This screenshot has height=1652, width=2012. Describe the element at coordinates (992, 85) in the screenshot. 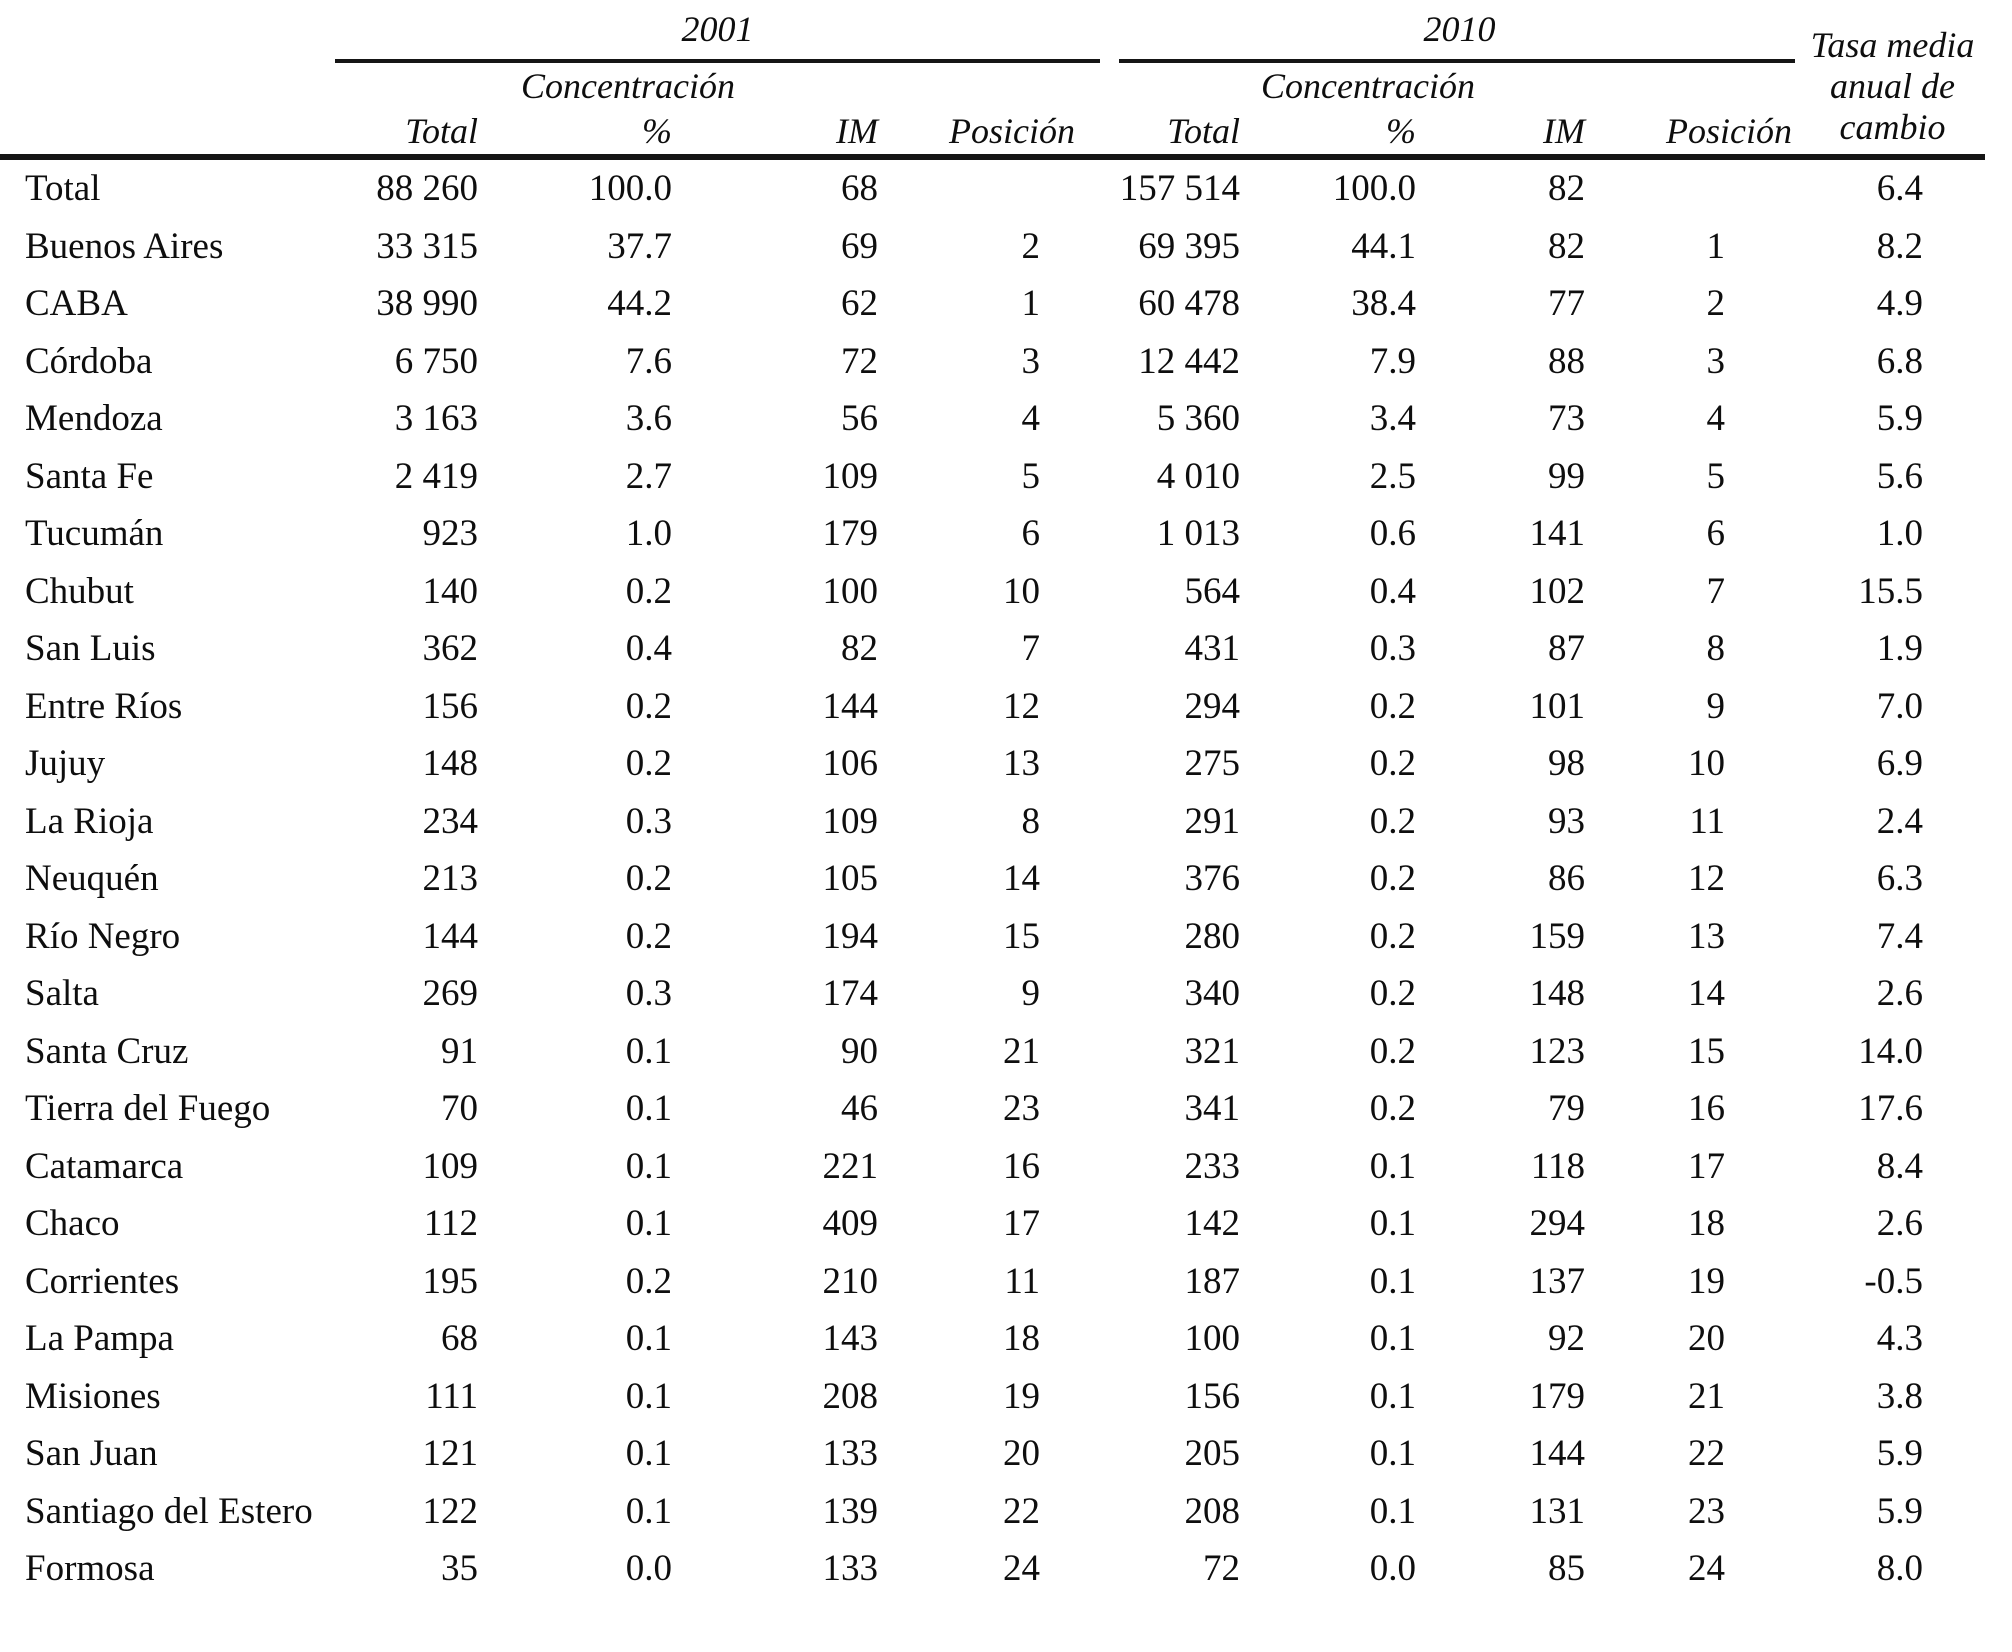

I see `concentracion-header-row: Concentración Concentración` at that location.